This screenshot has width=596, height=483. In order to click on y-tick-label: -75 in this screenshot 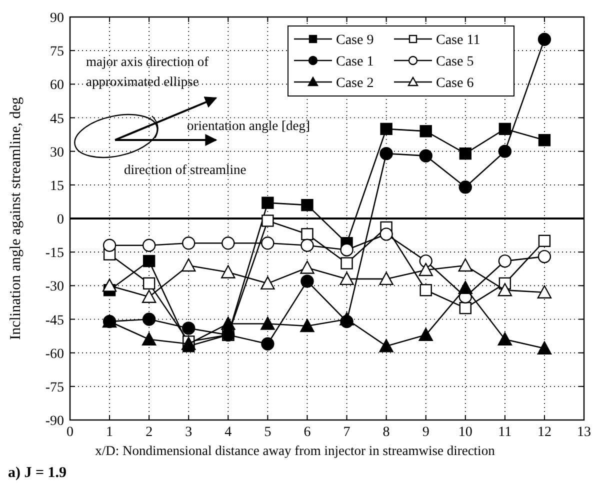, I will do `click(54, 388)`.